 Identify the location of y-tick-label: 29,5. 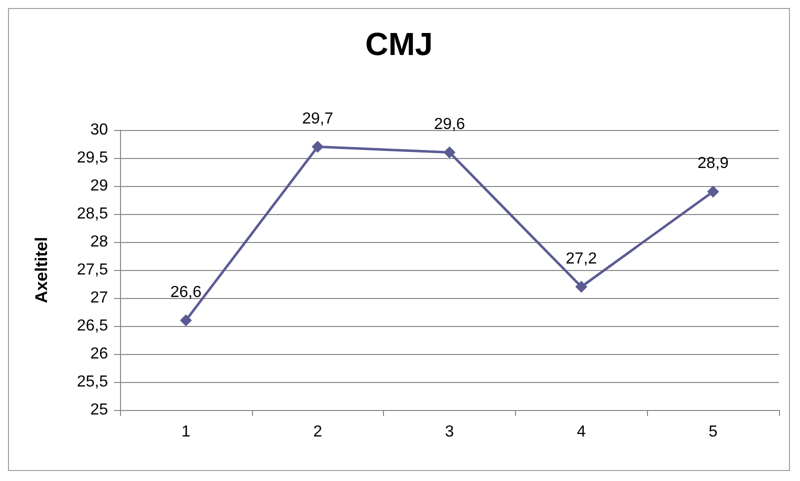
(92, 158).